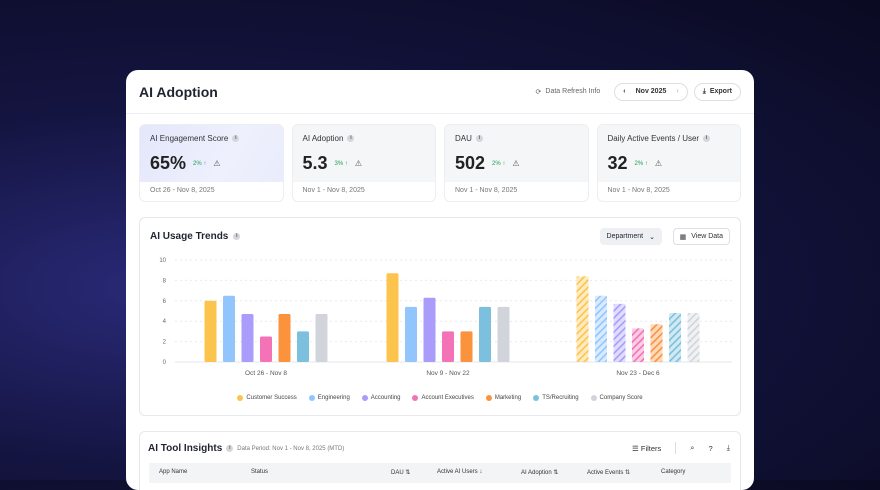 Image resolution: width=880 pixels, height=490 pixels. What do you see at coordinates (260, 472) in the screenshot?
I see `column-header: Status` at bounding box center [260, 472].